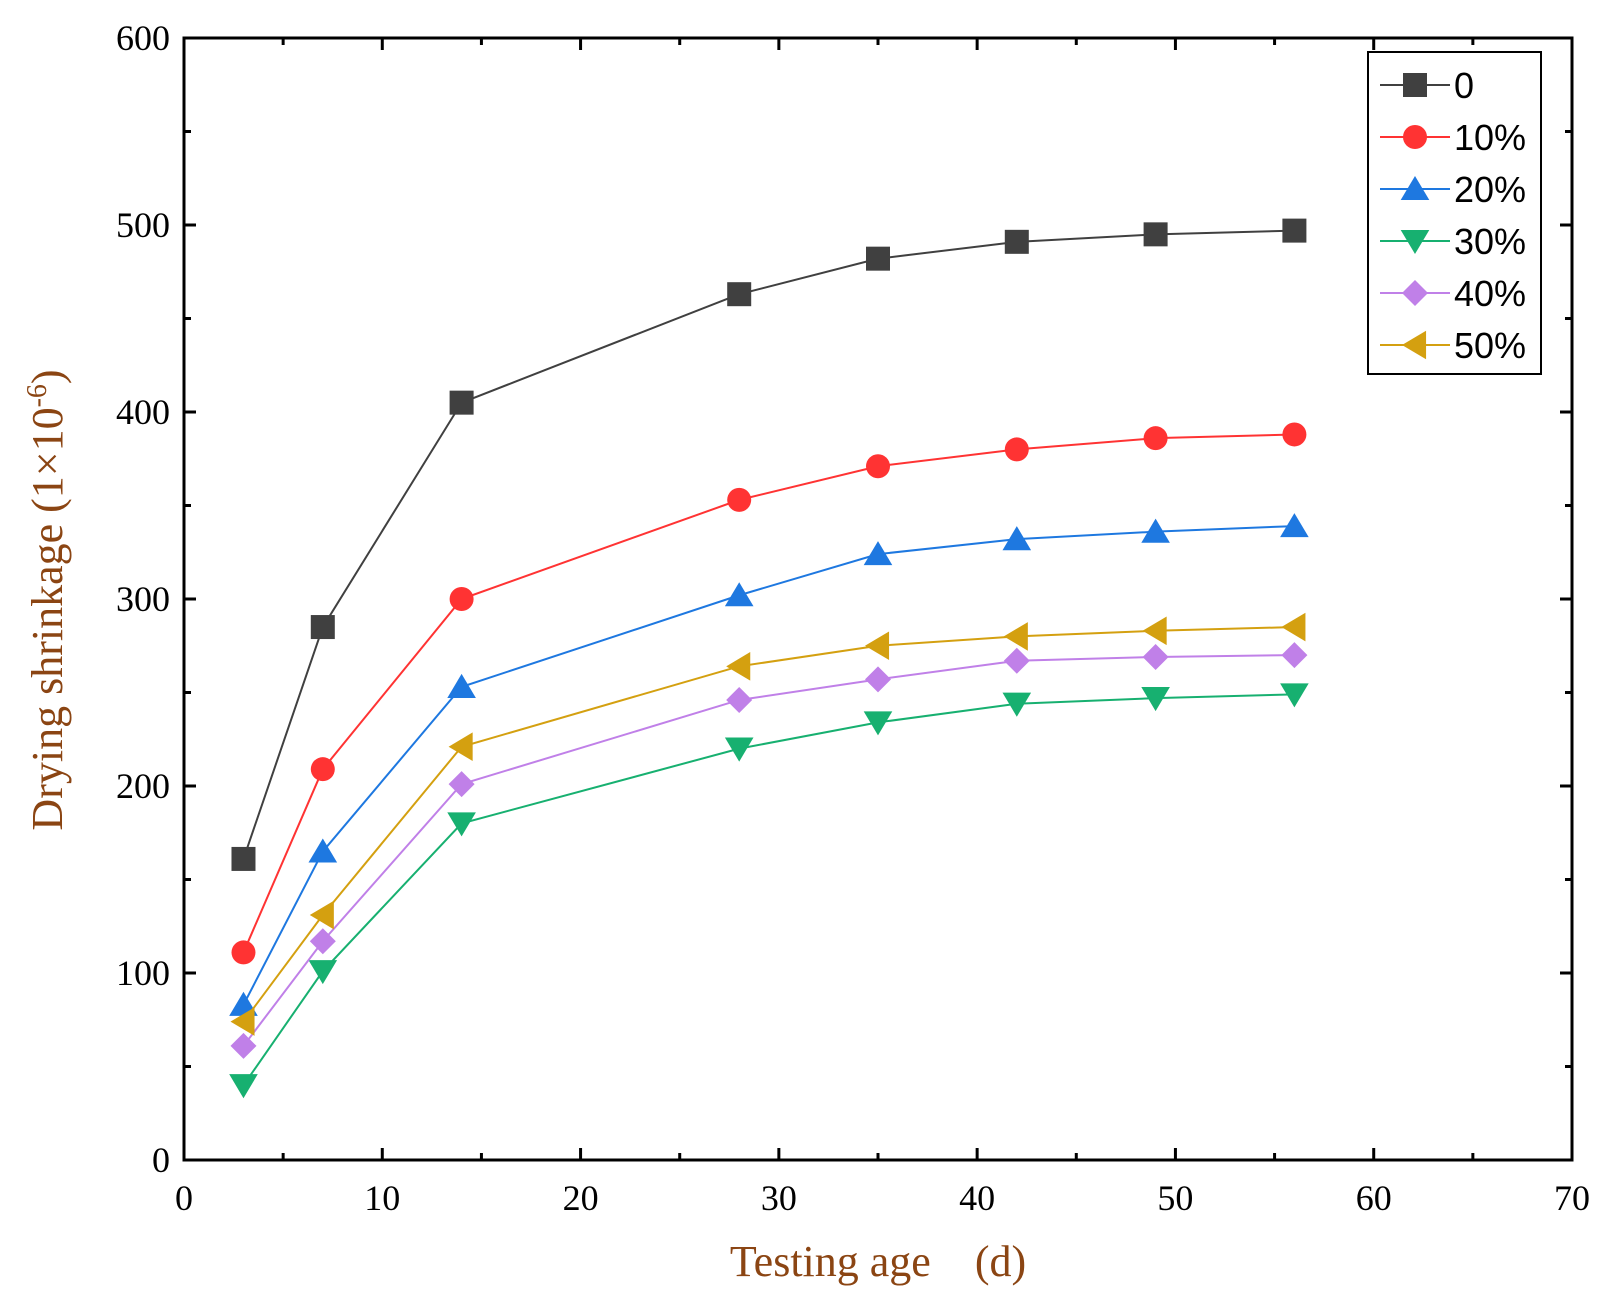 The height and width of the screenshot is (1306, 1608). What do you see at coordinates (1454, 213) in the screenshot?
I see `legend: 0 10% 20% 30% 40% 50%` at bounding box center [1454, 213].